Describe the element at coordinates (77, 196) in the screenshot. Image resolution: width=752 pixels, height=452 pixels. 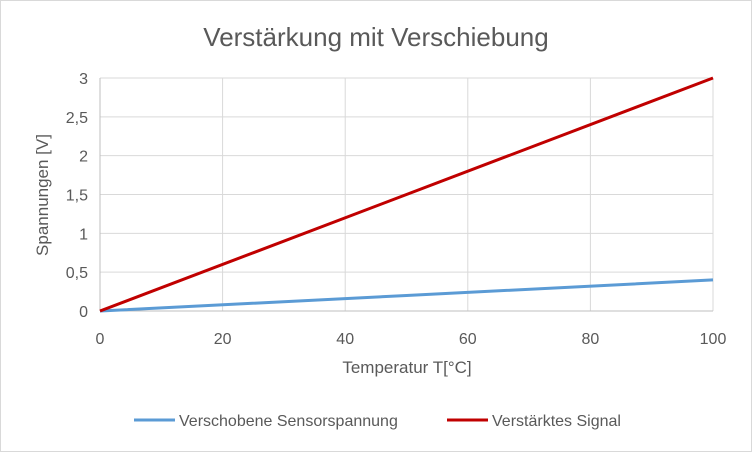
I see `y-tick-label: 1,5` at that location.